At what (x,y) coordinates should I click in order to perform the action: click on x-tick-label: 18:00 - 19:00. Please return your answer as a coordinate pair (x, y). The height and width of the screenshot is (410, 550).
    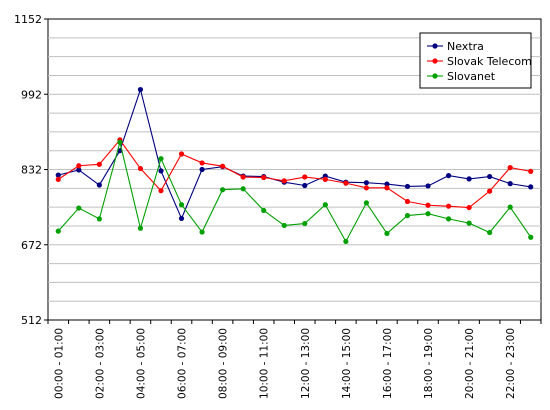
    Looking at the image, I should click on (429, 363).